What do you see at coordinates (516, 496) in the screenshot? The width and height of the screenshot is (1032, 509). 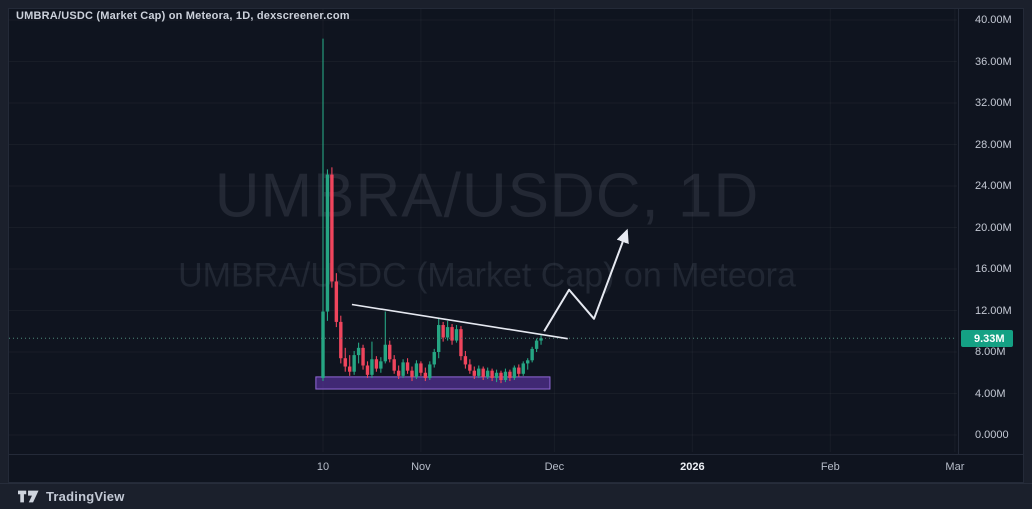 I see `footer-bar: TradingView` at bounding box center [516, 496].